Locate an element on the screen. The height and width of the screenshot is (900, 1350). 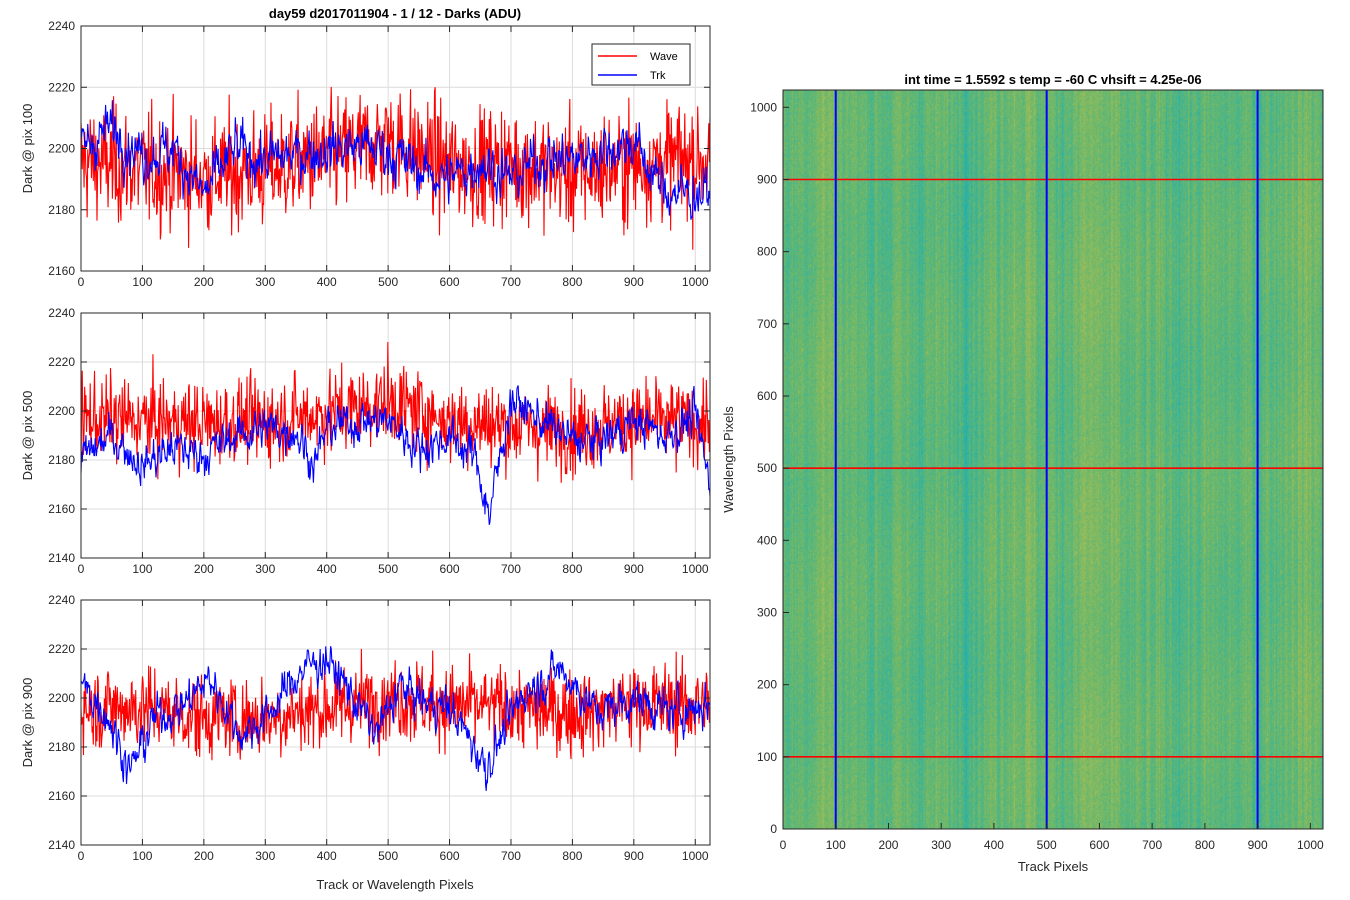
y-tick-label: 800 is located at coordinates (767, 252).